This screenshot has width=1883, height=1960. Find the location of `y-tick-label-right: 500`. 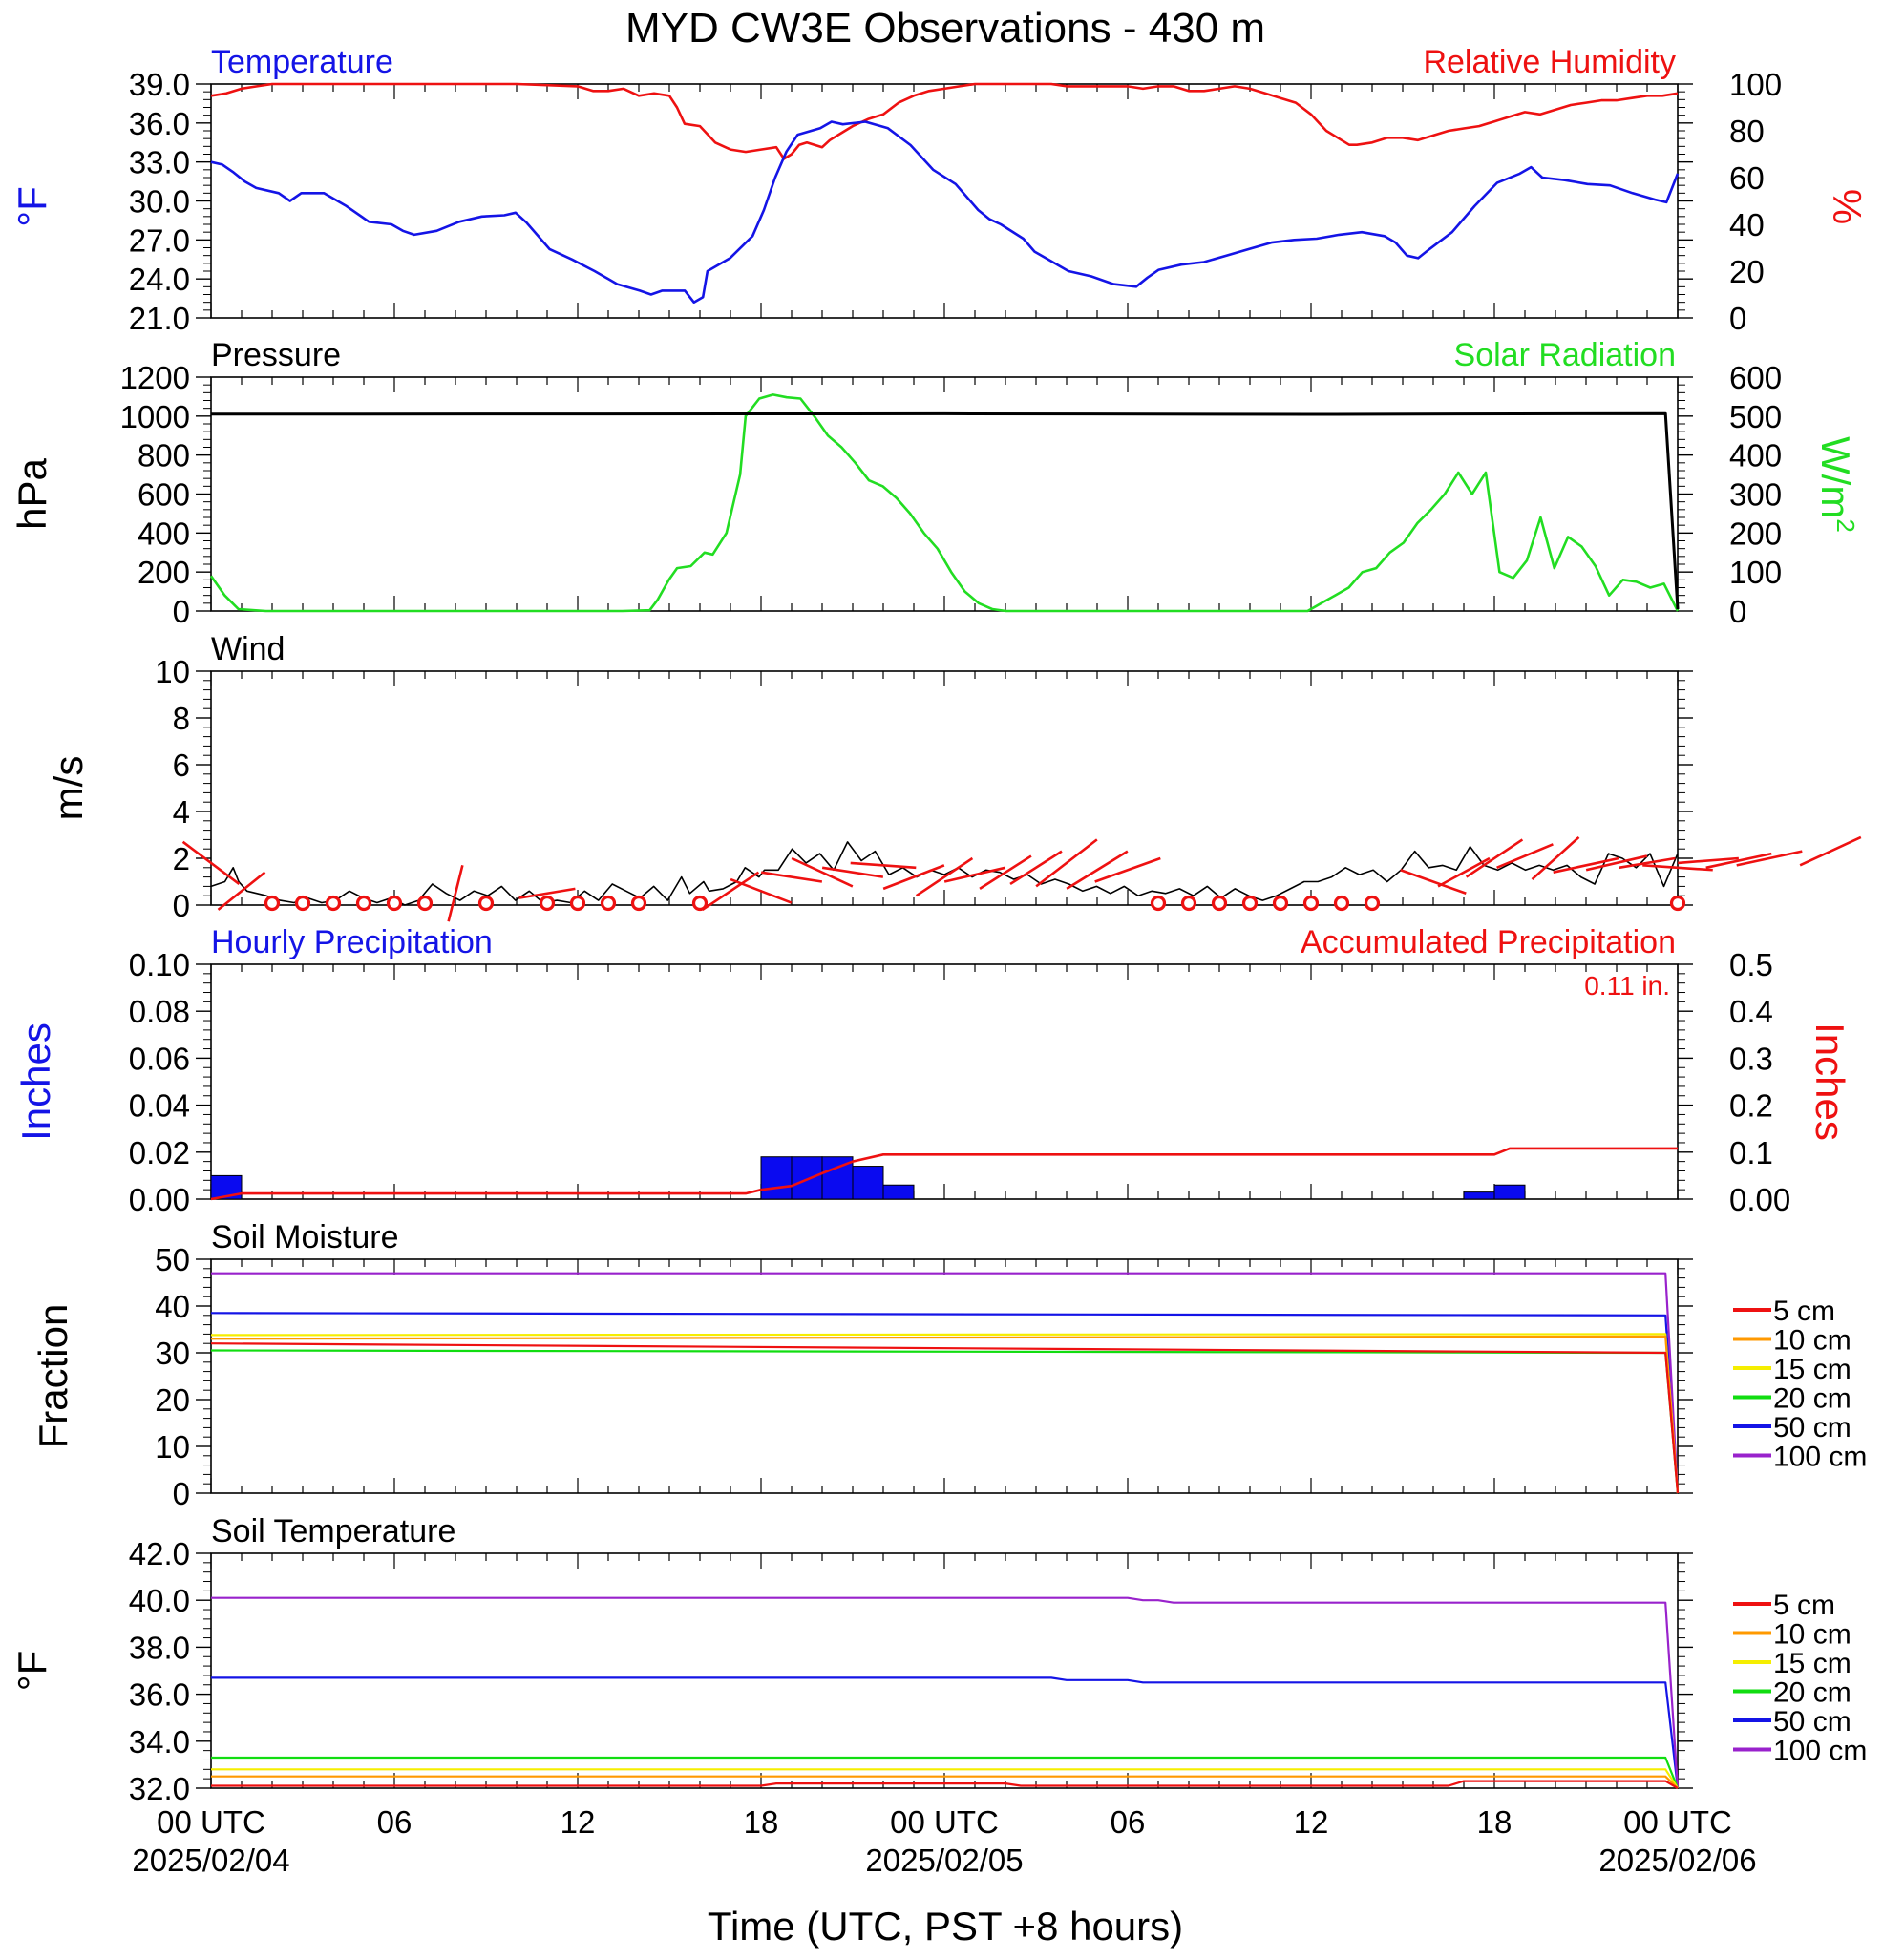

y-tick-label-right: 500 is located at coordinates (1755, 416).